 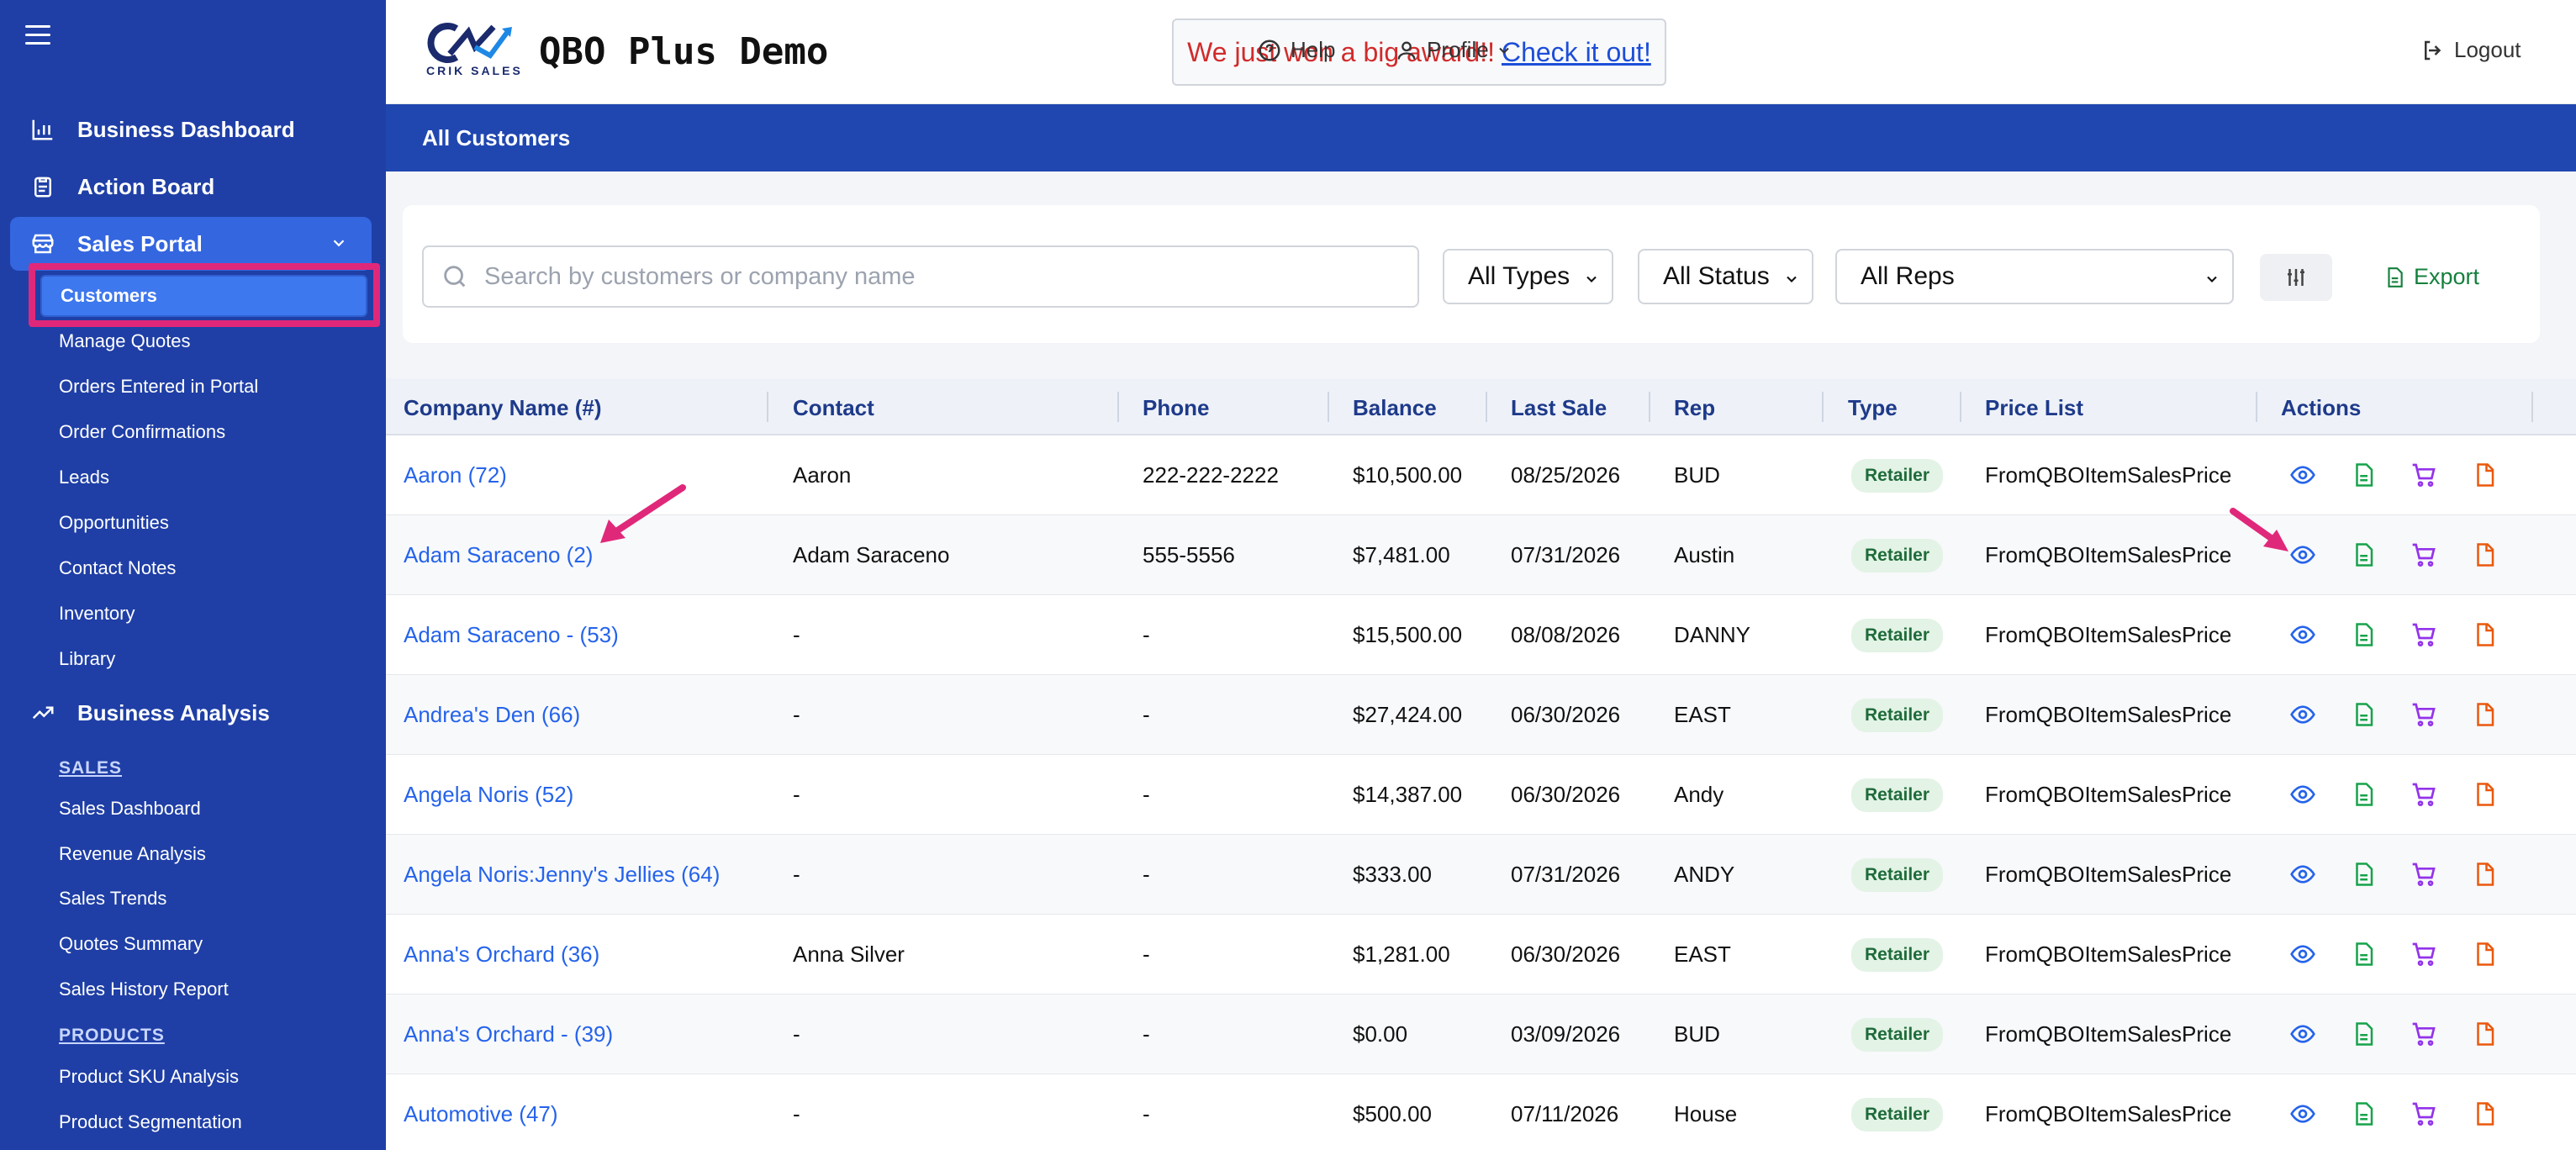 What do you see at coordinates (159, 386) in the screenshot?
I see `sidebar-item-orders-entered: Orders Entered in Portal` at bounding box center [159, 386].